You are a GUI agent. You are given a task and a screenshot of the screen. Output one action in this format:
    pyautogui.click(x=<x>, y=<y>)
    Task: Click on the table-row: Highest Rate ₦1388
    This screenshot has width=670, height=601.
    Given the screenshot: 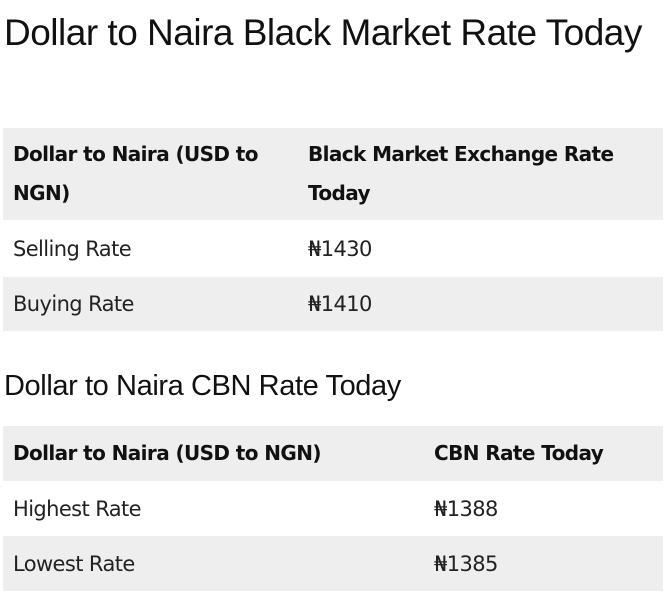 What is the action you would take?
    pyautogui.click(x=333, y=508)
    